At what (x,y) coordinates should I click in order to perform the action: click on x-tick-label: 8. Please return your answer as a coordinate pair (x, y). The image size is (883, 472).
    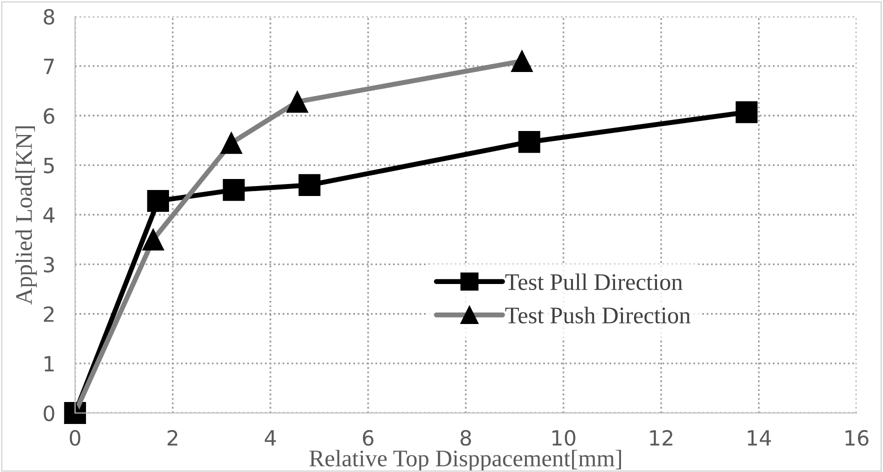
    Looking at the image, I should click on (465, 438).